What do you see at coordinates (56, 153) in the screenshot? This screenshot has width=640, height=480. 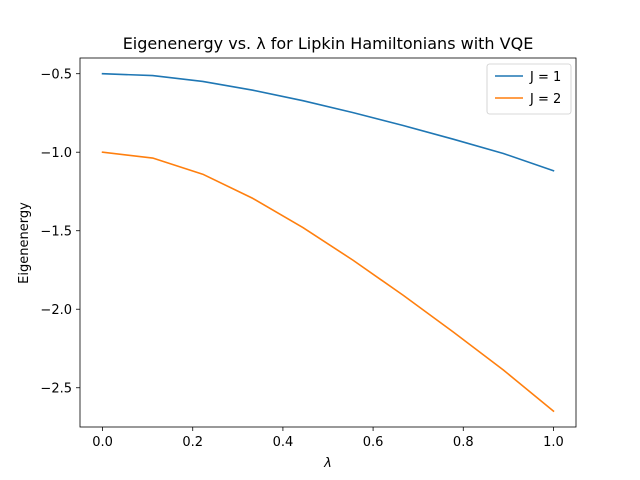 I see `y-tick-label: −1.0` at bounding box center [56, 153].